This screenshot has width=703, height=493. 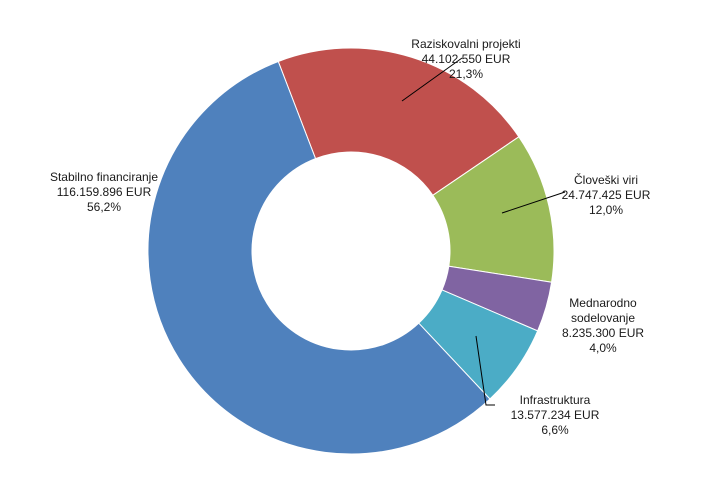 What do you see at coordinates (603, 318) in the screenshot?
I see `slice-name: sodelovanje` at bounding box center [603, 318].